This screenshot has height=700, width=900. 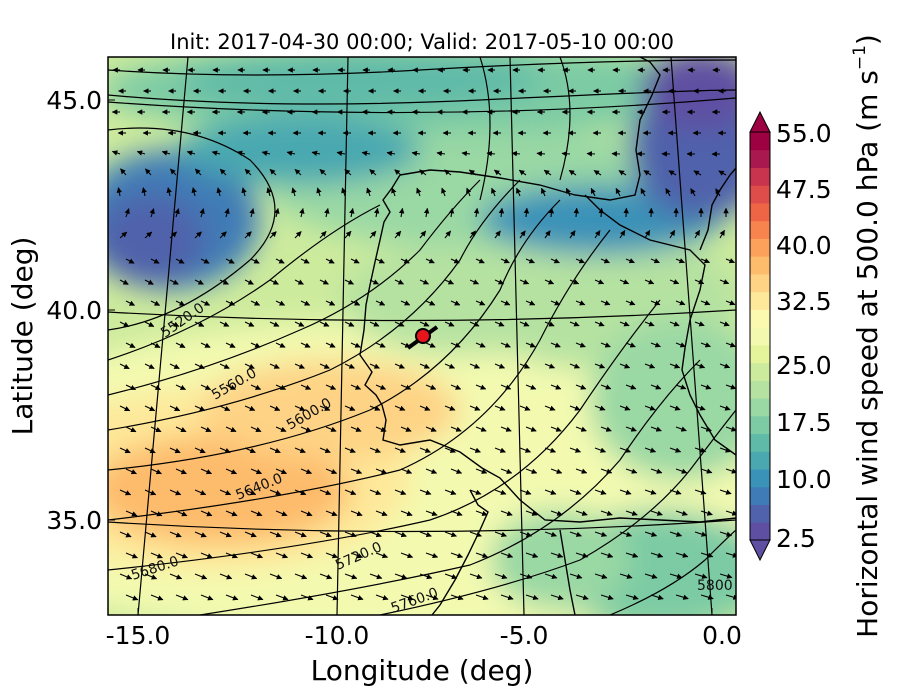 I want to click on y-axis-label: Latitude (deg), so click(x=22, y=336).